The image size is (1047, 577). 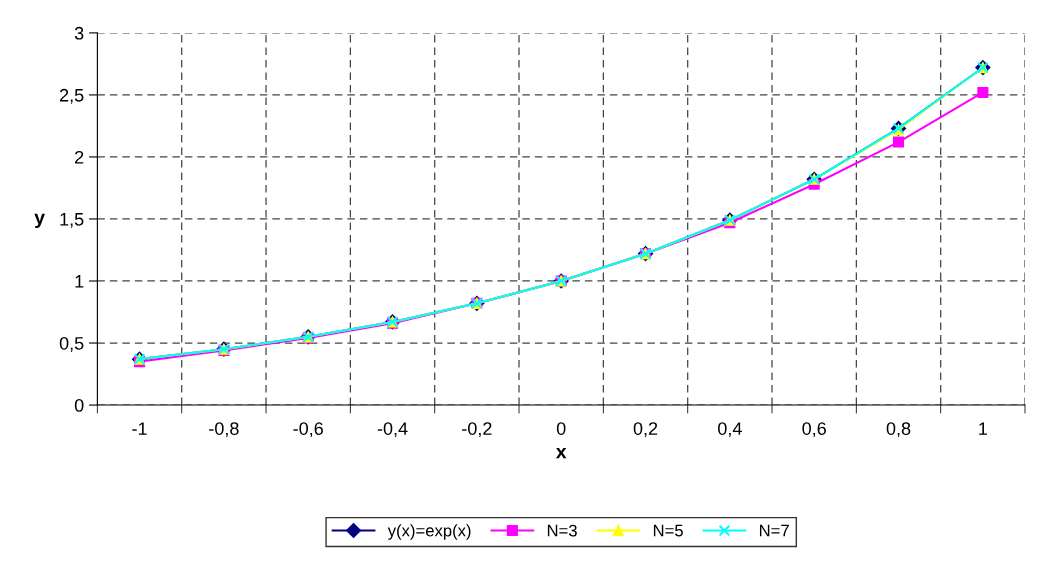 I want to click on x-tick-label: -1, so click(x=139, y=428).